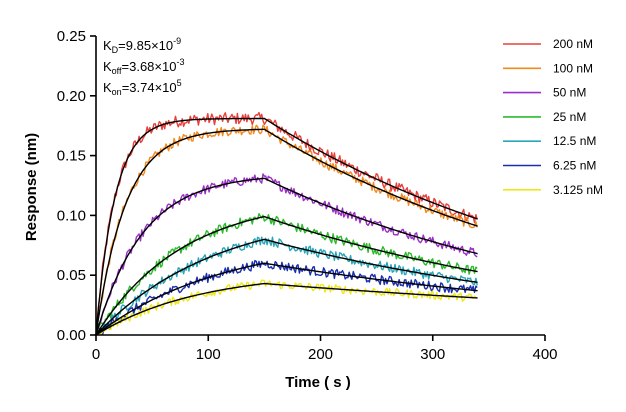  What do you see at coordinates (569, 93) in the screenshot?
I see `legend-label: 50 nM` at bounding box center [569, 93].